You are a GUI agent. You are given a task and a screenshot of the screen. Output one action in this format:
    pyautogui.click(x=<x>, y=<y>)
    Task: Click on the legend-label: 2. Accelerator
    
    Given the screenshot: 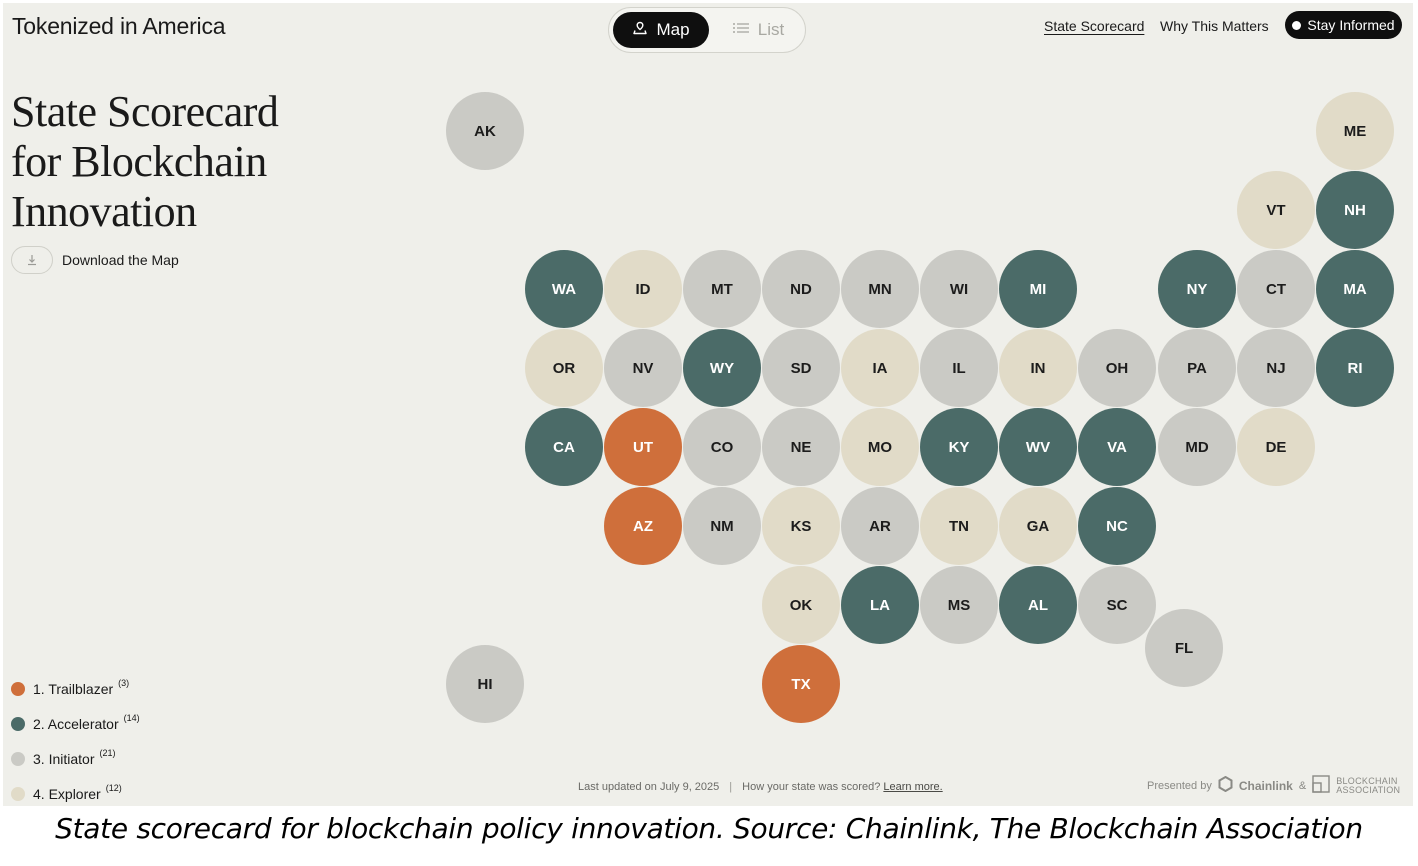 What is the action you would take?
    pyautogui.click(x=76, y=723)
    